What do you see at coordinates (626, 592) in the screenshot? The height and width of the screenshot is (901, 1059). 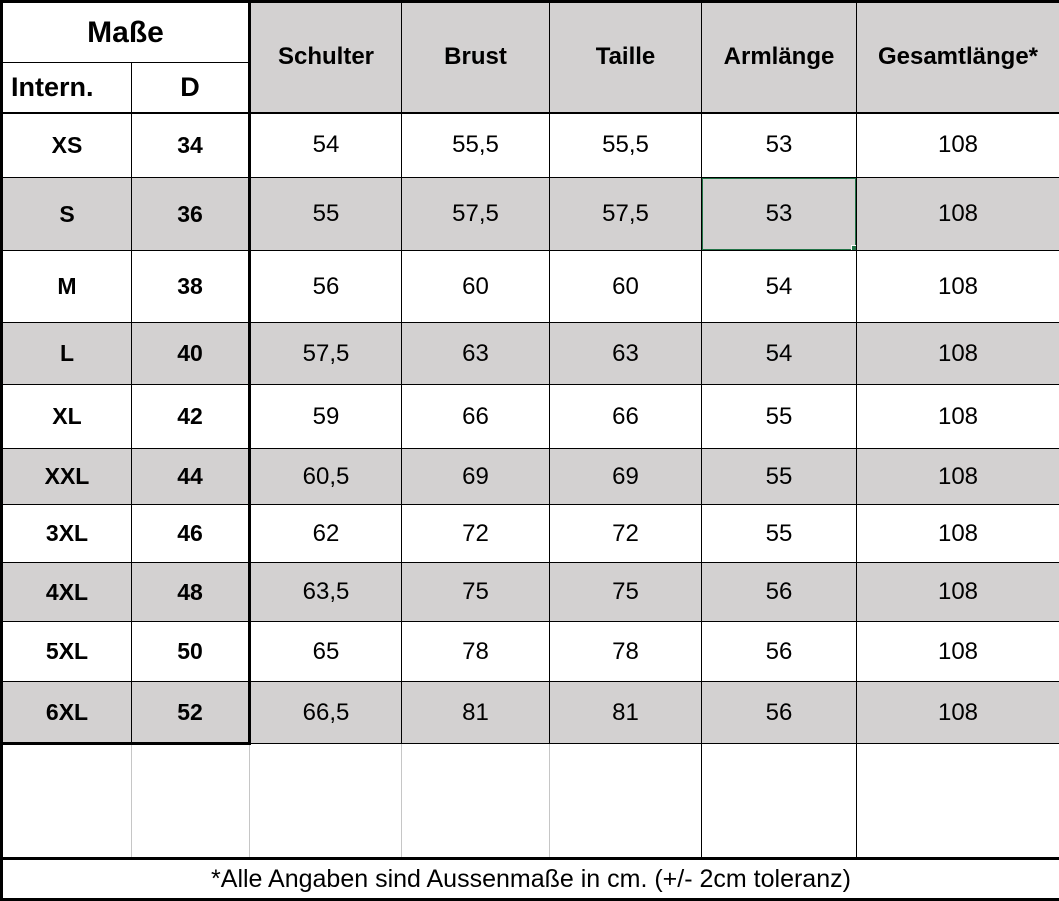 I see `cell-taille: 75` at bounding box center [626, 592].